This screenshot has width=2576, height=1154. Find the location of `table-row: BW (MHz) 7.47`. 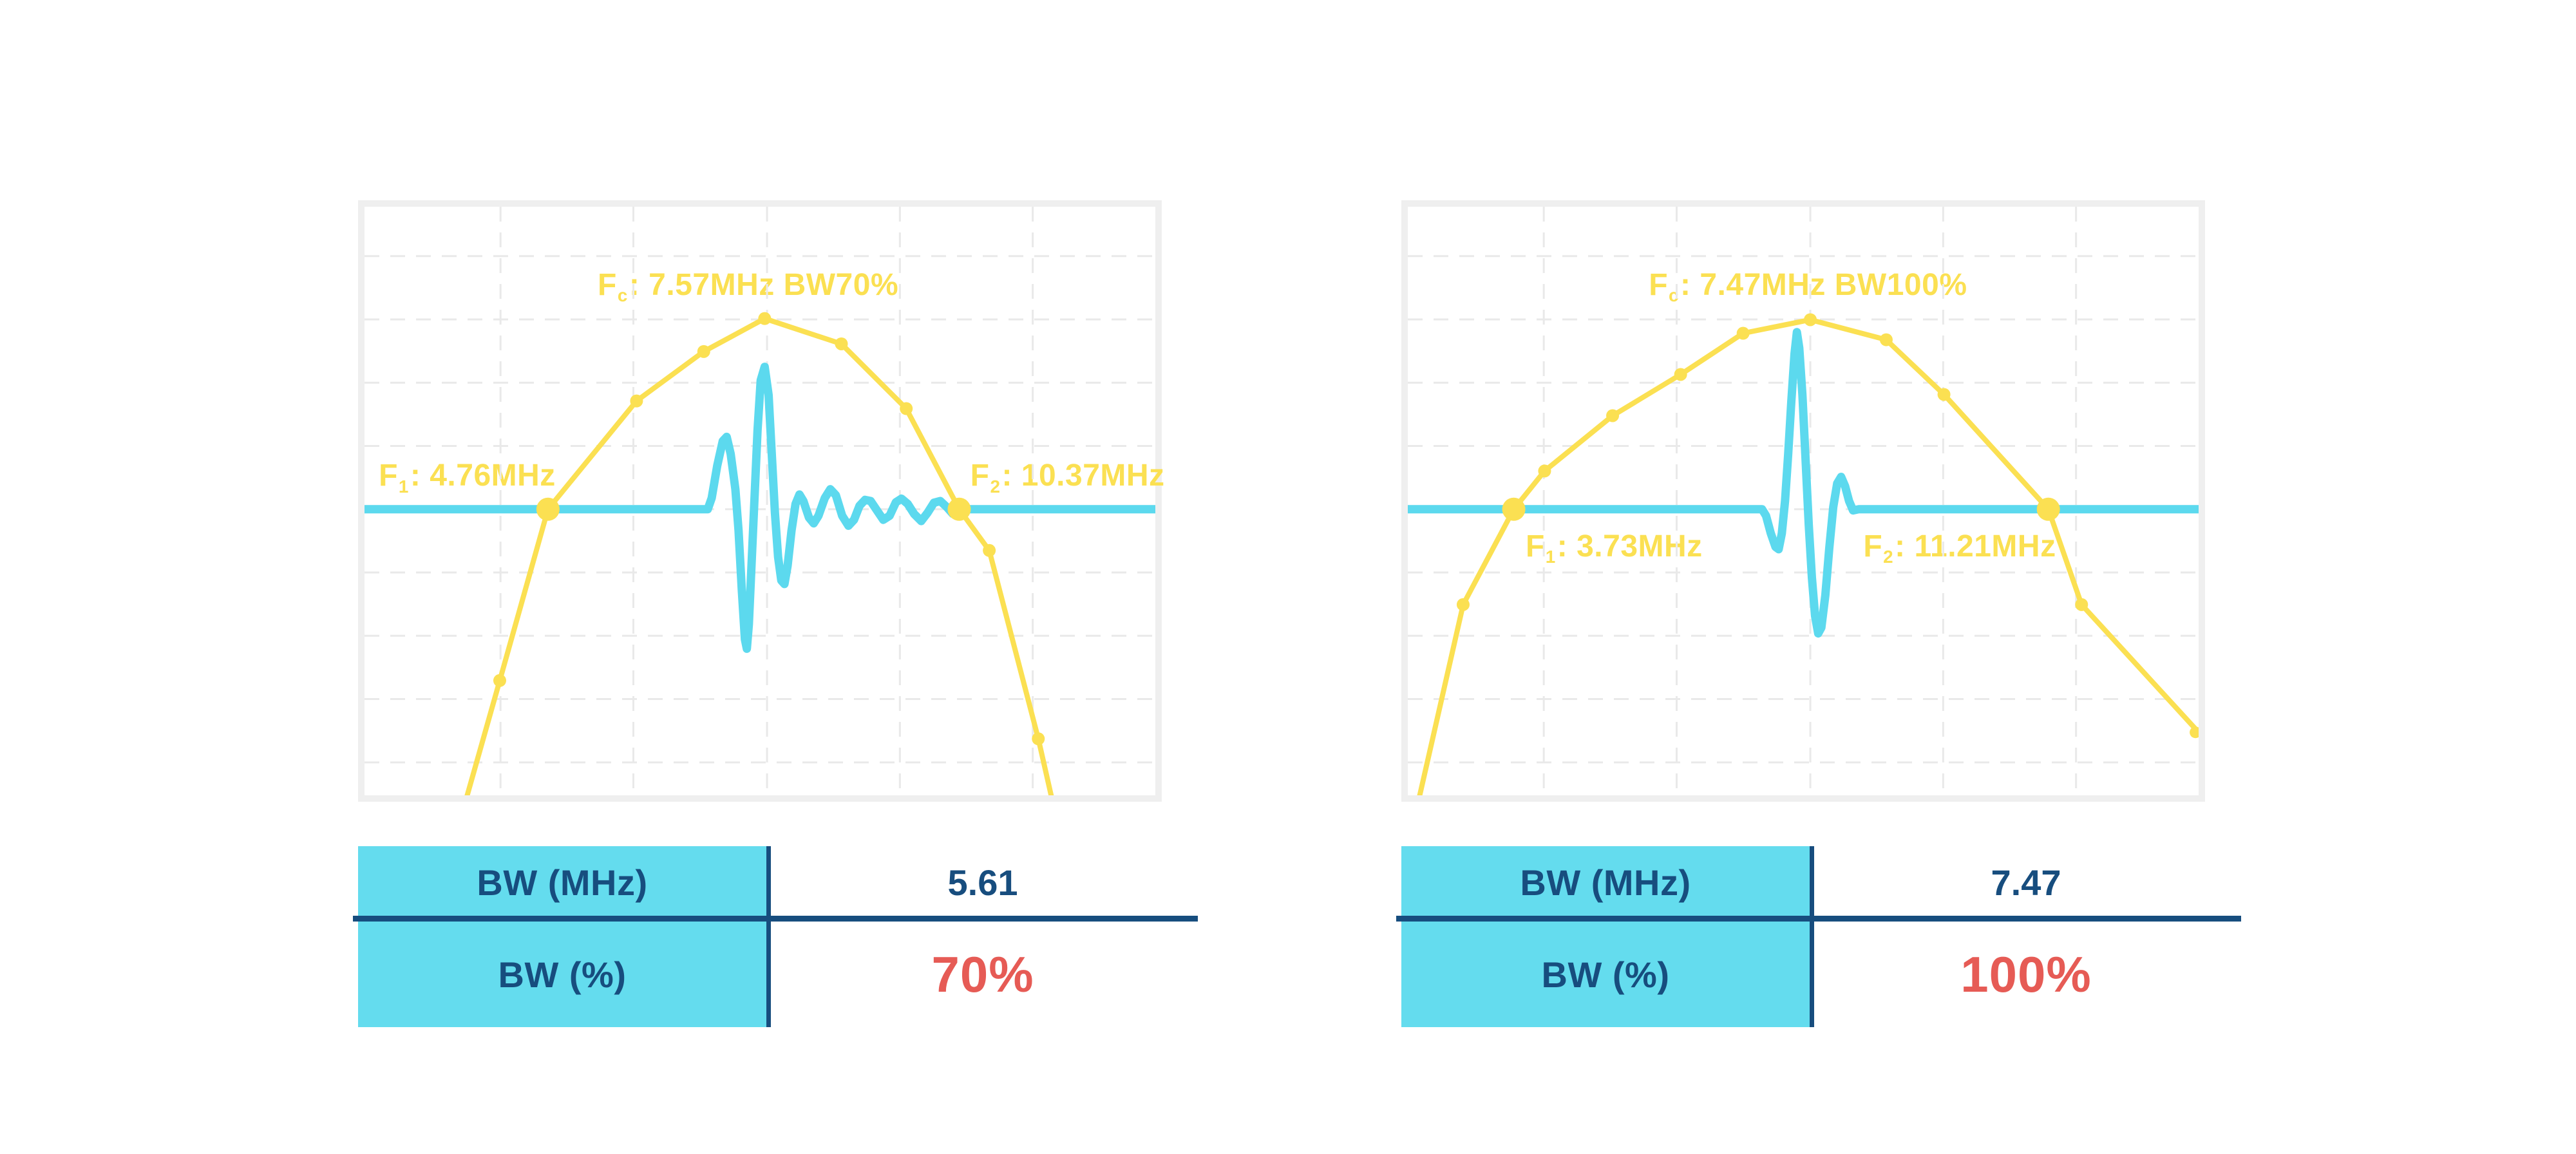

table-row: BW (MHz) 7.47 is located at coordinates (1820, 882).